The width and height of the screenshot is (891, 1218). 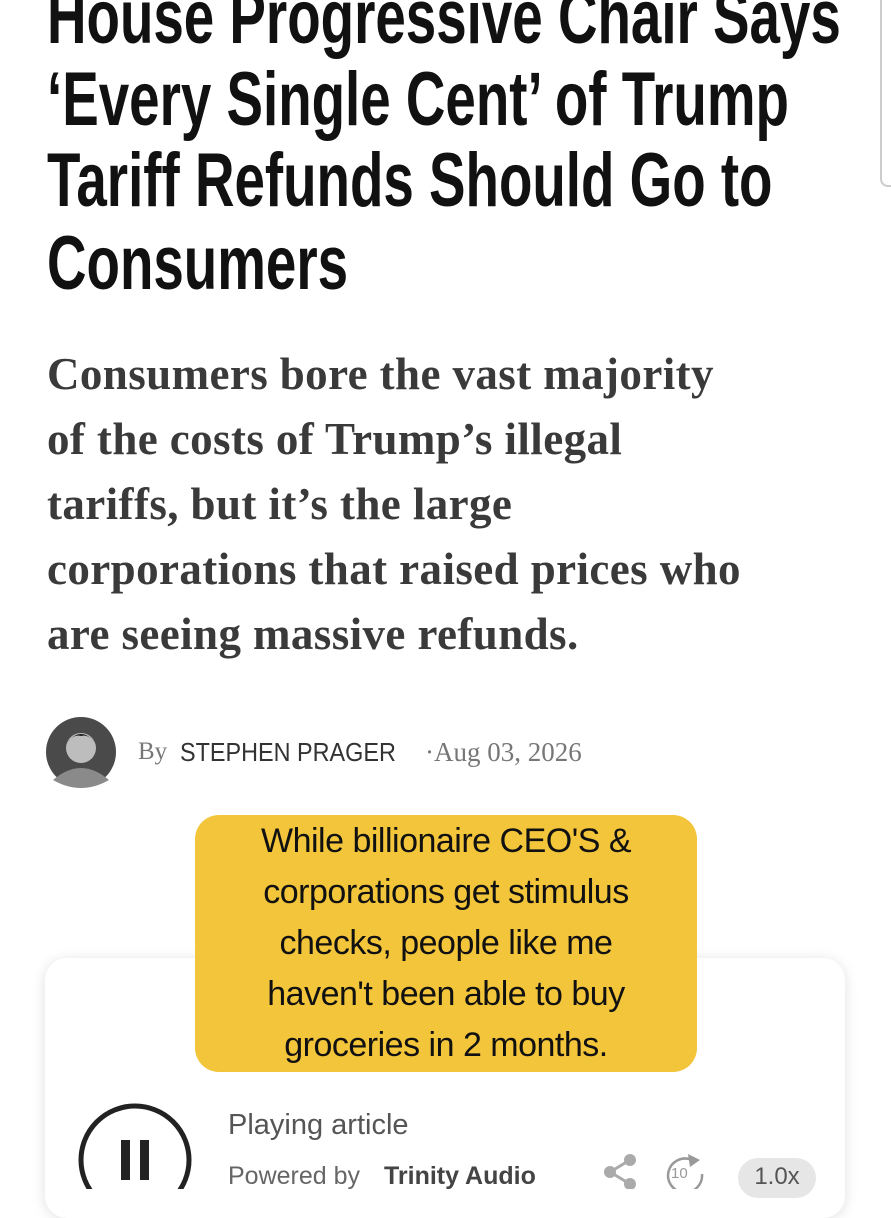 What do you see at coordinates (81, 752) in the screenshot?
I see `author-avatar` at bounding box center [81, 752].